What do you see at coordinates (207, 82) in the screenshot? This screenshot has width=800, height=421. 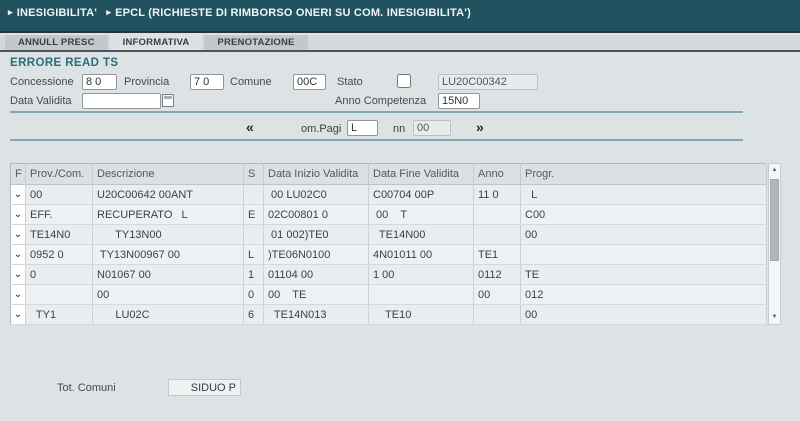 I see `provincia-input` at bounding box center [207, 82].